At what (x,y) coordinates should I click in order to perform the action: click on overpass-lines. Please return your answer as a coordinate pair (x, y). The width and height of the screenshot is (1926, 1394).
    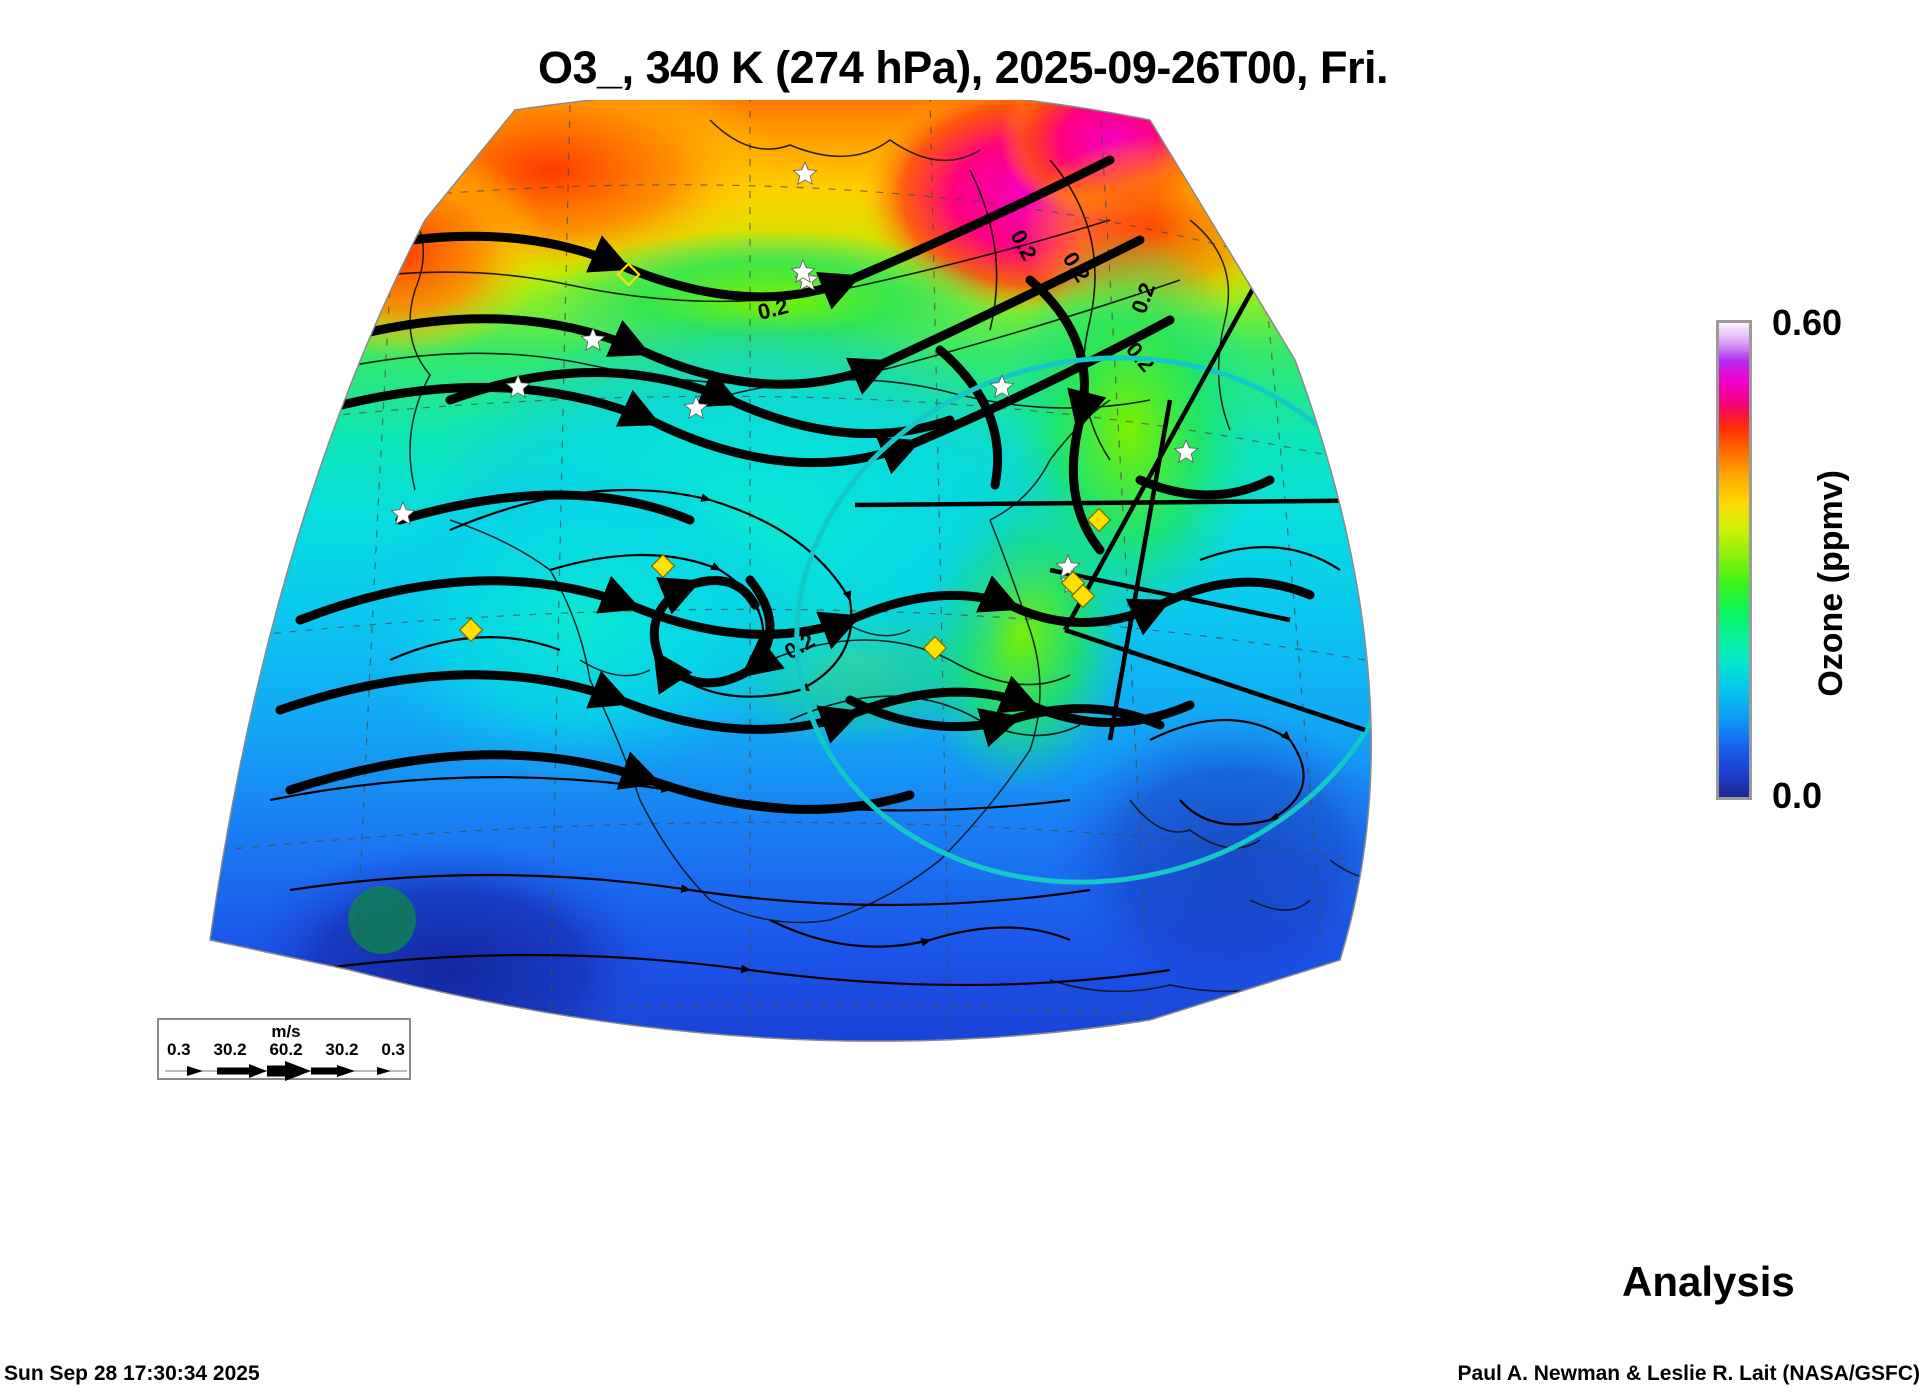
    Looking at the image, I should click on (1113, 512).